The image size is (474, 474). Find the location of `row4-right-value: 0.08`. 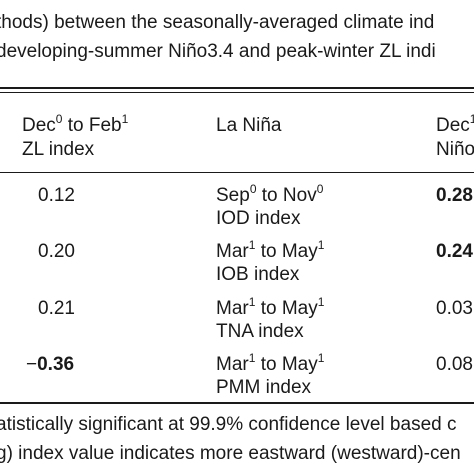

row4-right-value: 0.08 is located at coordinates (454, 364).